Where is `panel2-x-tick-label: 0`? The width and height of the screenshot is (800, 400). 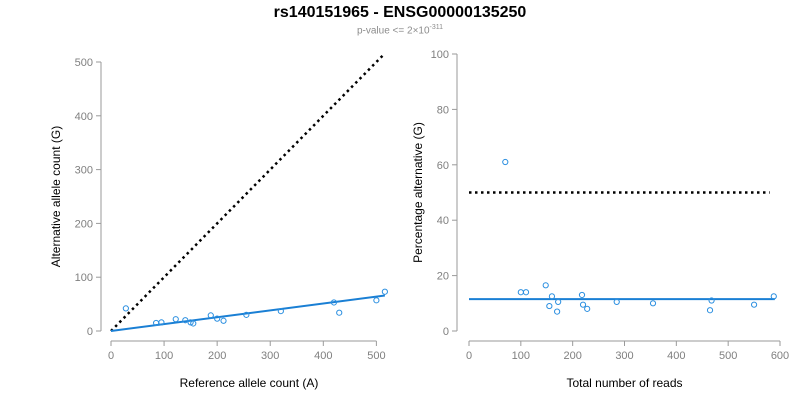 panel2-x-tick-label: 0 is located at coordinates (469, 356).